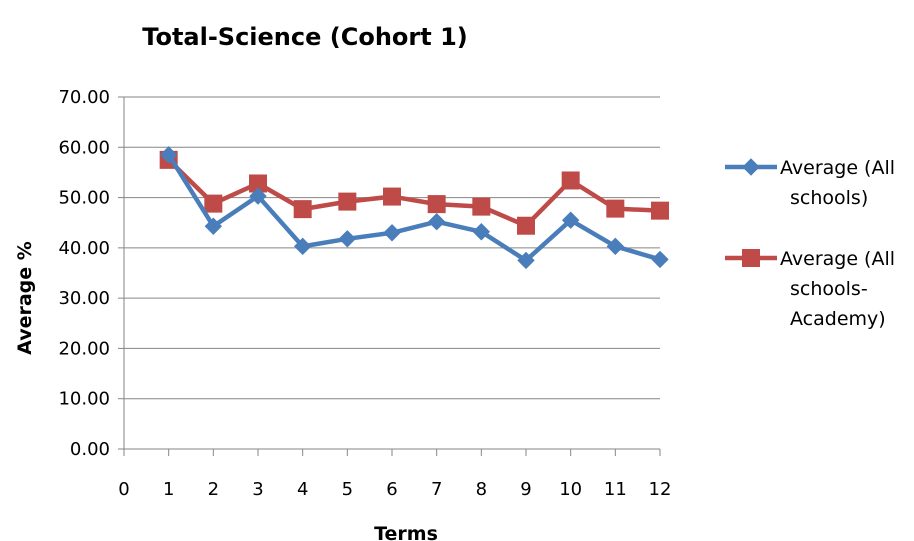 The height and width of the screenshot is (541, 914). I want to click on y-tick-label: 30.00, so click(84, 298).